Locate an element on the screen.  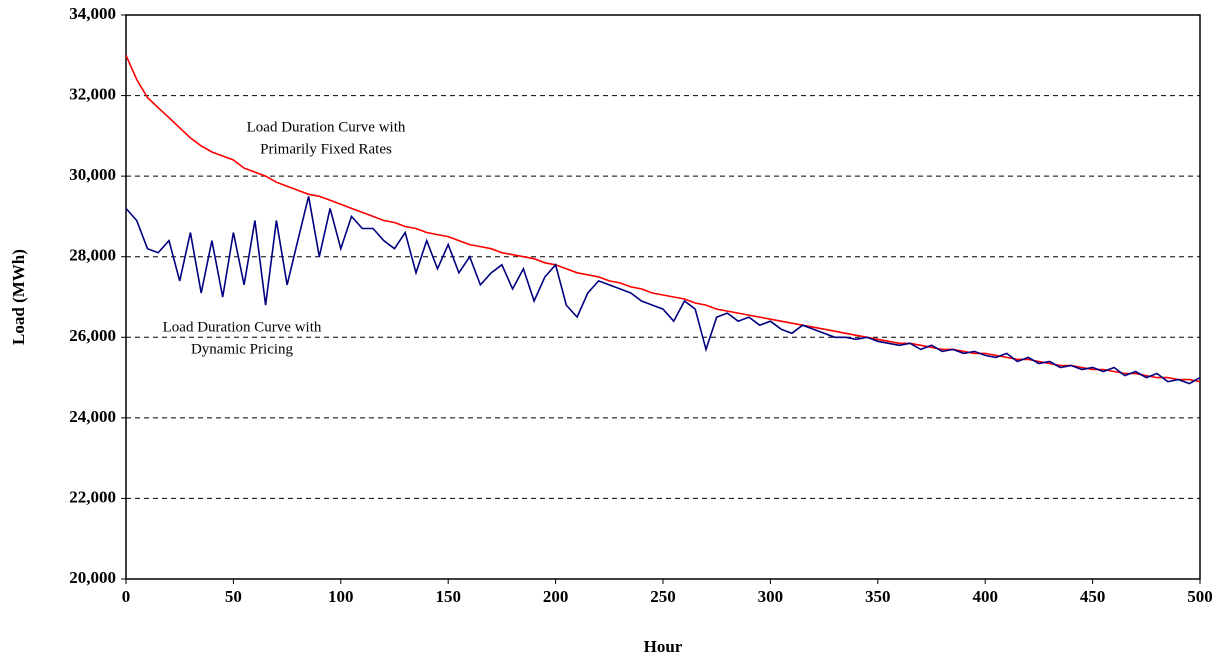
x-tick-label: 50 is located at coordinates (233, 596).